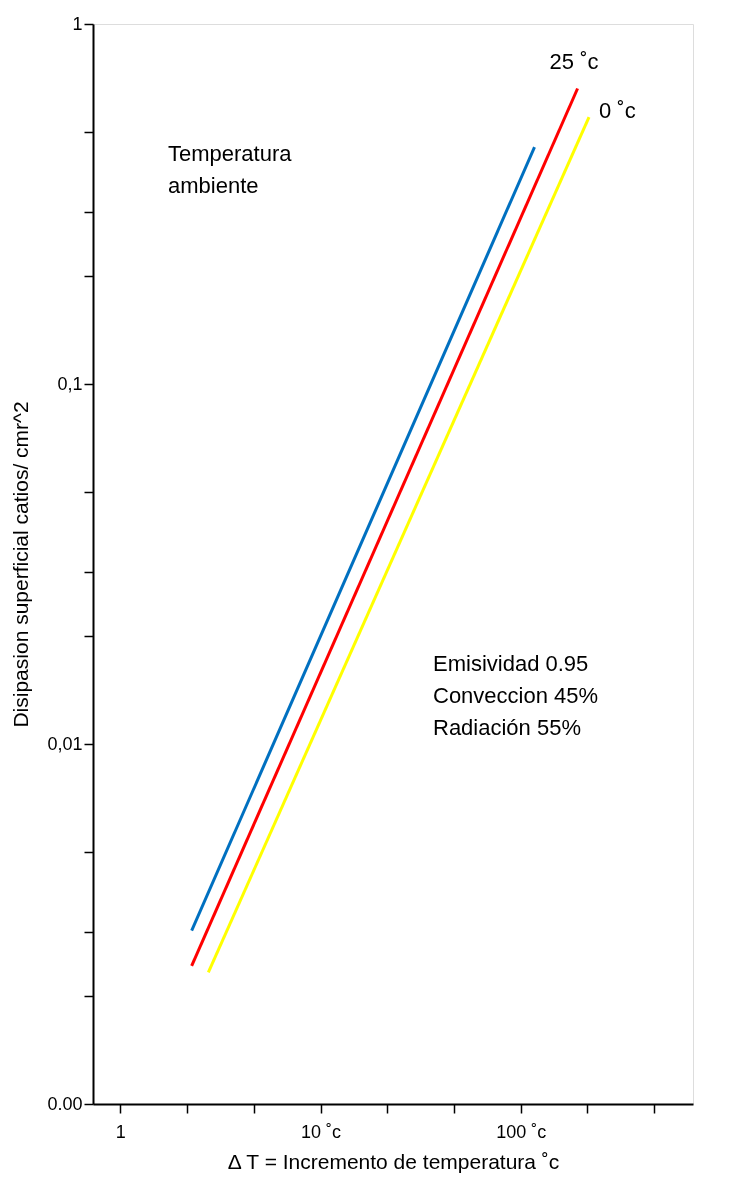 The height and width of the screenshot is (1191, 739). I want to click on x-tick-label: 100 ˚c, so click(521, 1131).